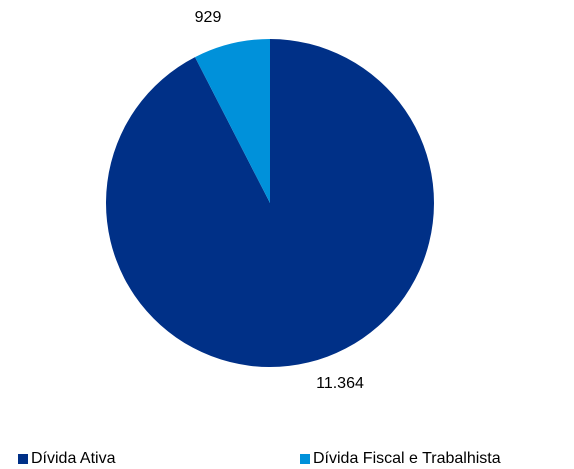 This screenshot has height=469, width=574. I want to click on data-label-divida-ativa: 11.364, so click(340, 383).